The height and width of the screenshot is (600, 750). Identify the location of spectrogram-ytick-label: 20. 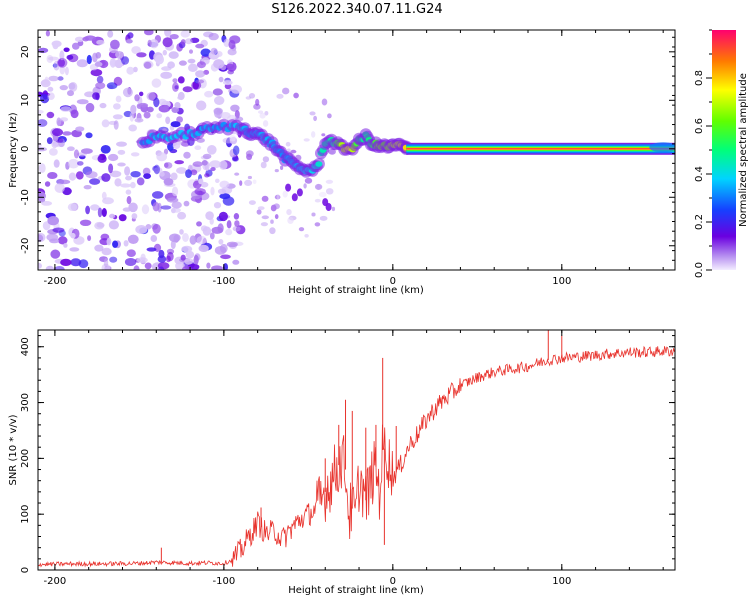
(25, 51).